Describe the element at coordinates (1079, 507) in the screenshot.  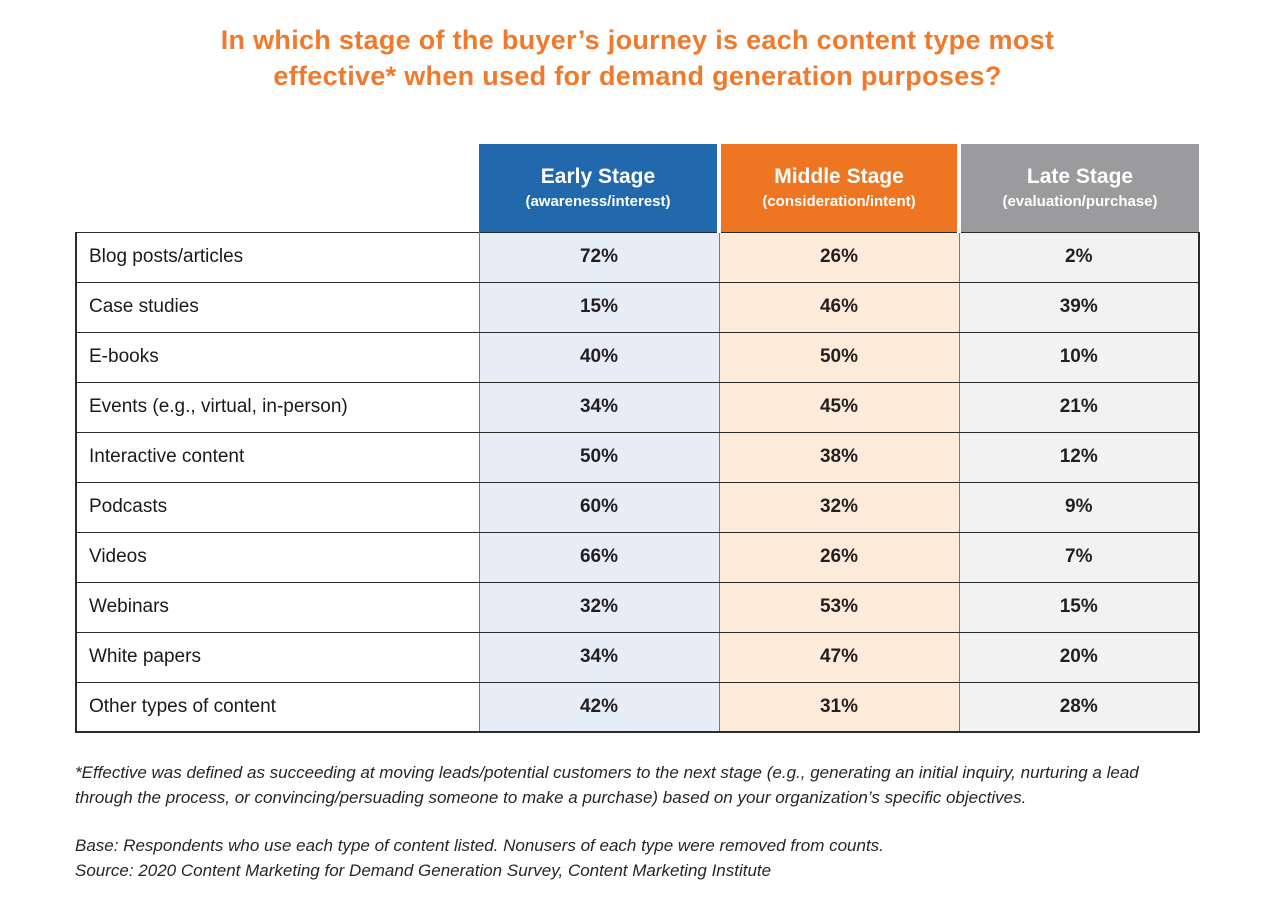
I see `value-cell: 9%` at that location.